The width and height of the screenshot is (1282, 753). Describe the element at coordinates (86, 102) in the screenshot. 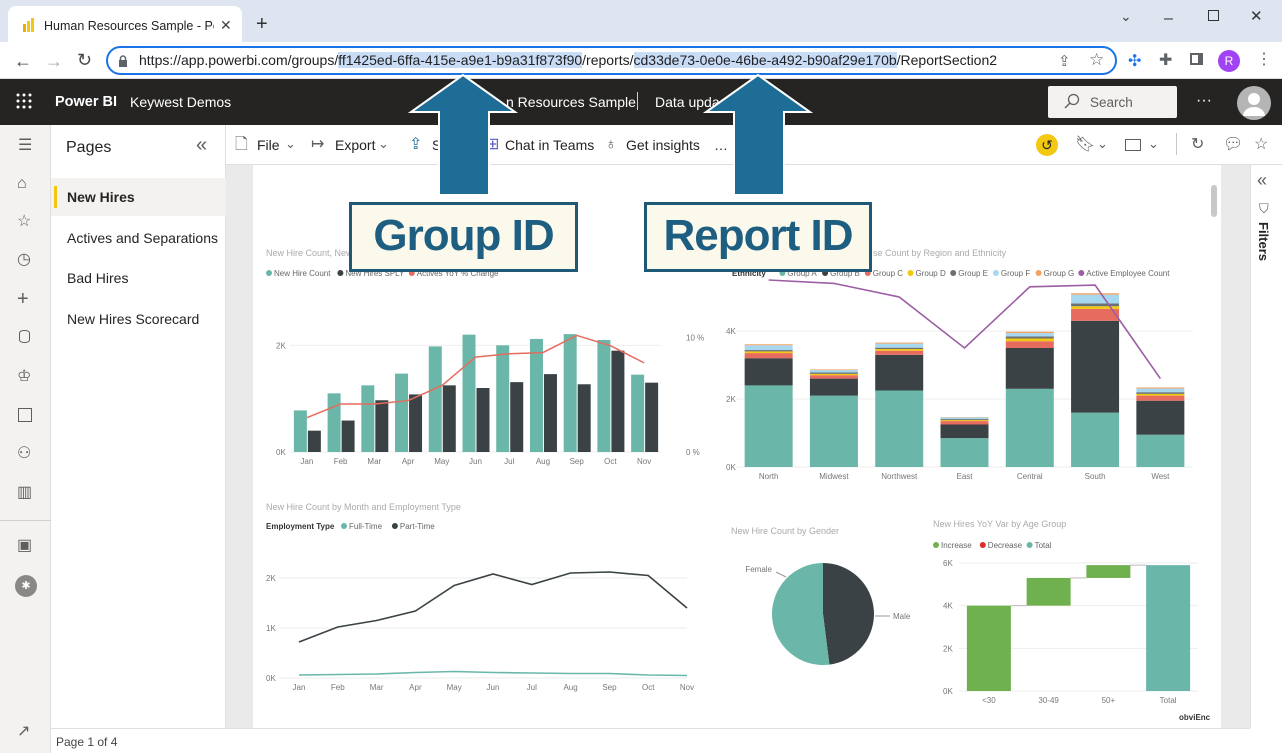

I see `powerbi-brand: Power BI` at that location.